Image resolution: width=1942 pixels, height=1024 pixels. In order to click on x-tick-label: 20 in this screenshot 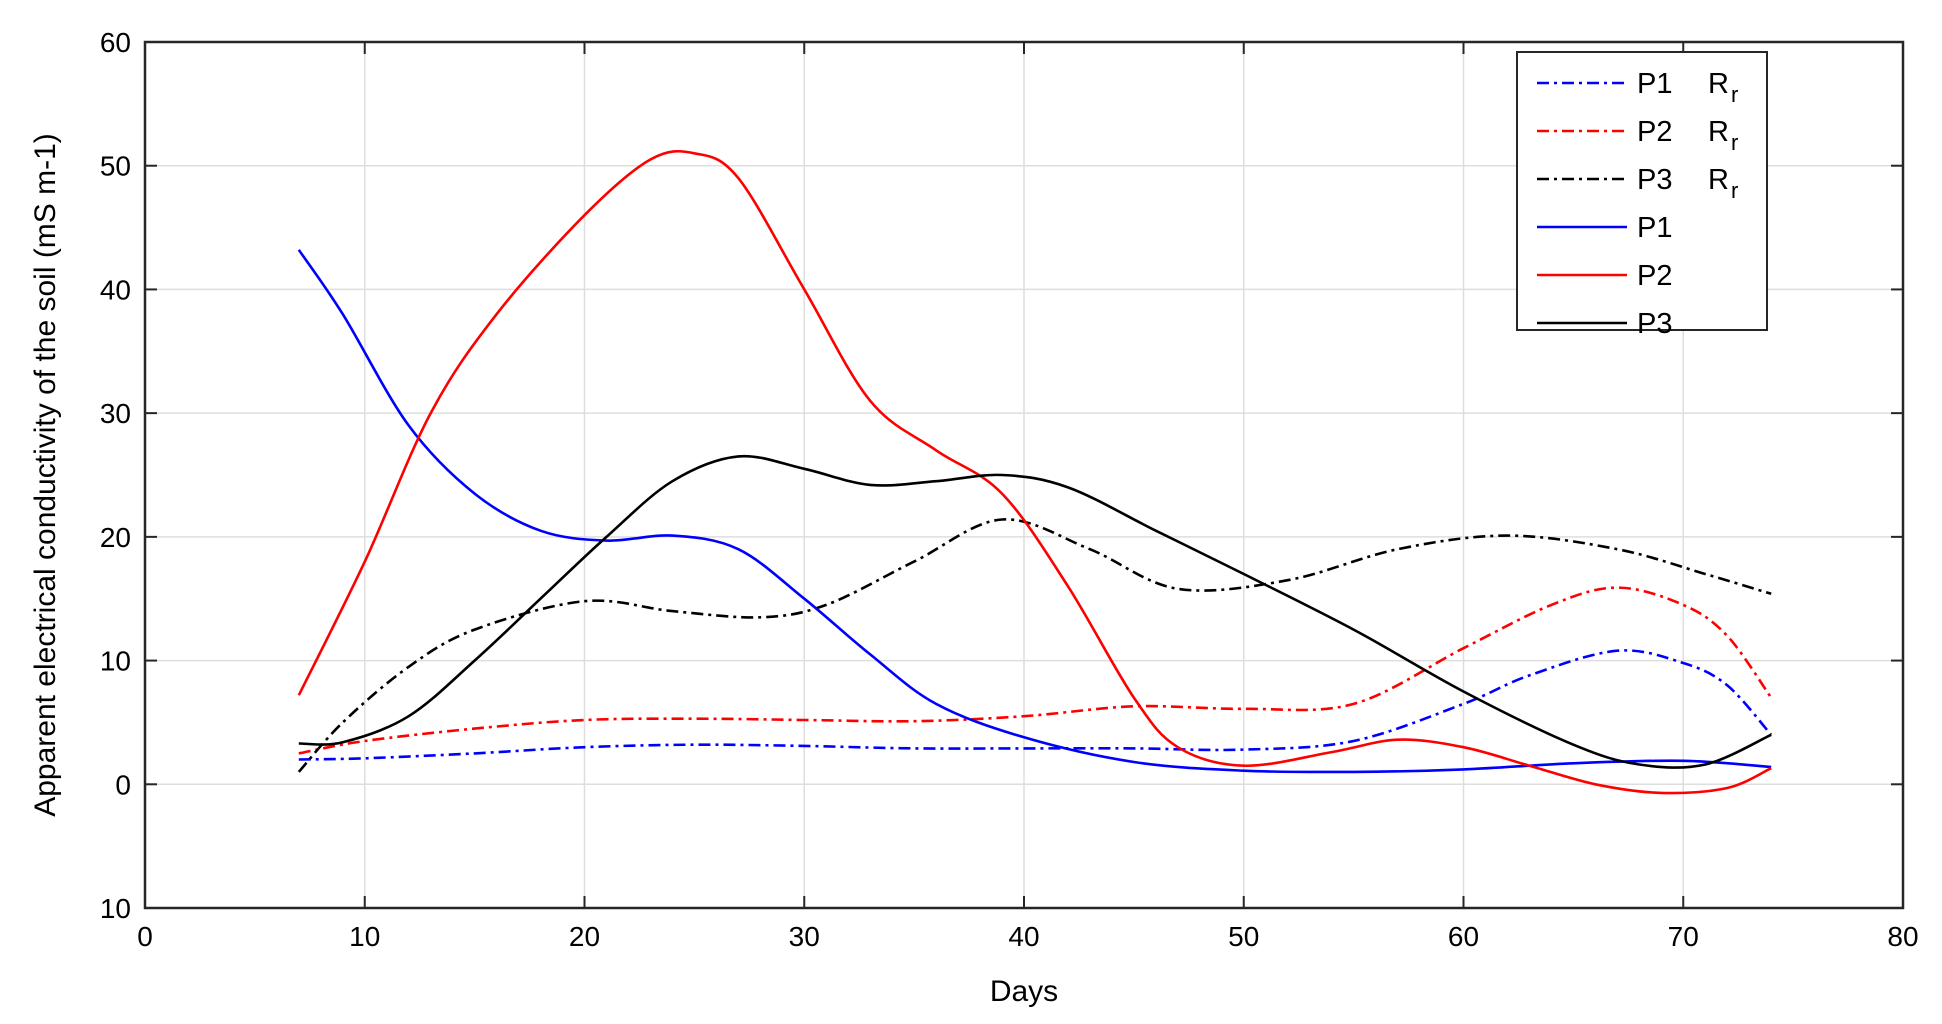, I will do `click(584, 936)`.